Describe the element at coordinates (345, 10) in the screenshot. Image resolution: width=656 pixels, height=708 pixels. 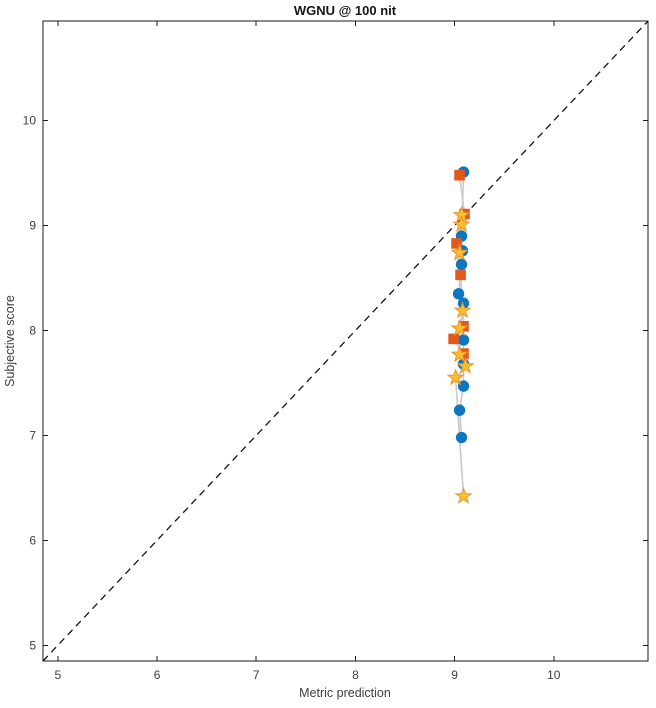
I see `chart-title: WGNU @ 100 nit` at that location.